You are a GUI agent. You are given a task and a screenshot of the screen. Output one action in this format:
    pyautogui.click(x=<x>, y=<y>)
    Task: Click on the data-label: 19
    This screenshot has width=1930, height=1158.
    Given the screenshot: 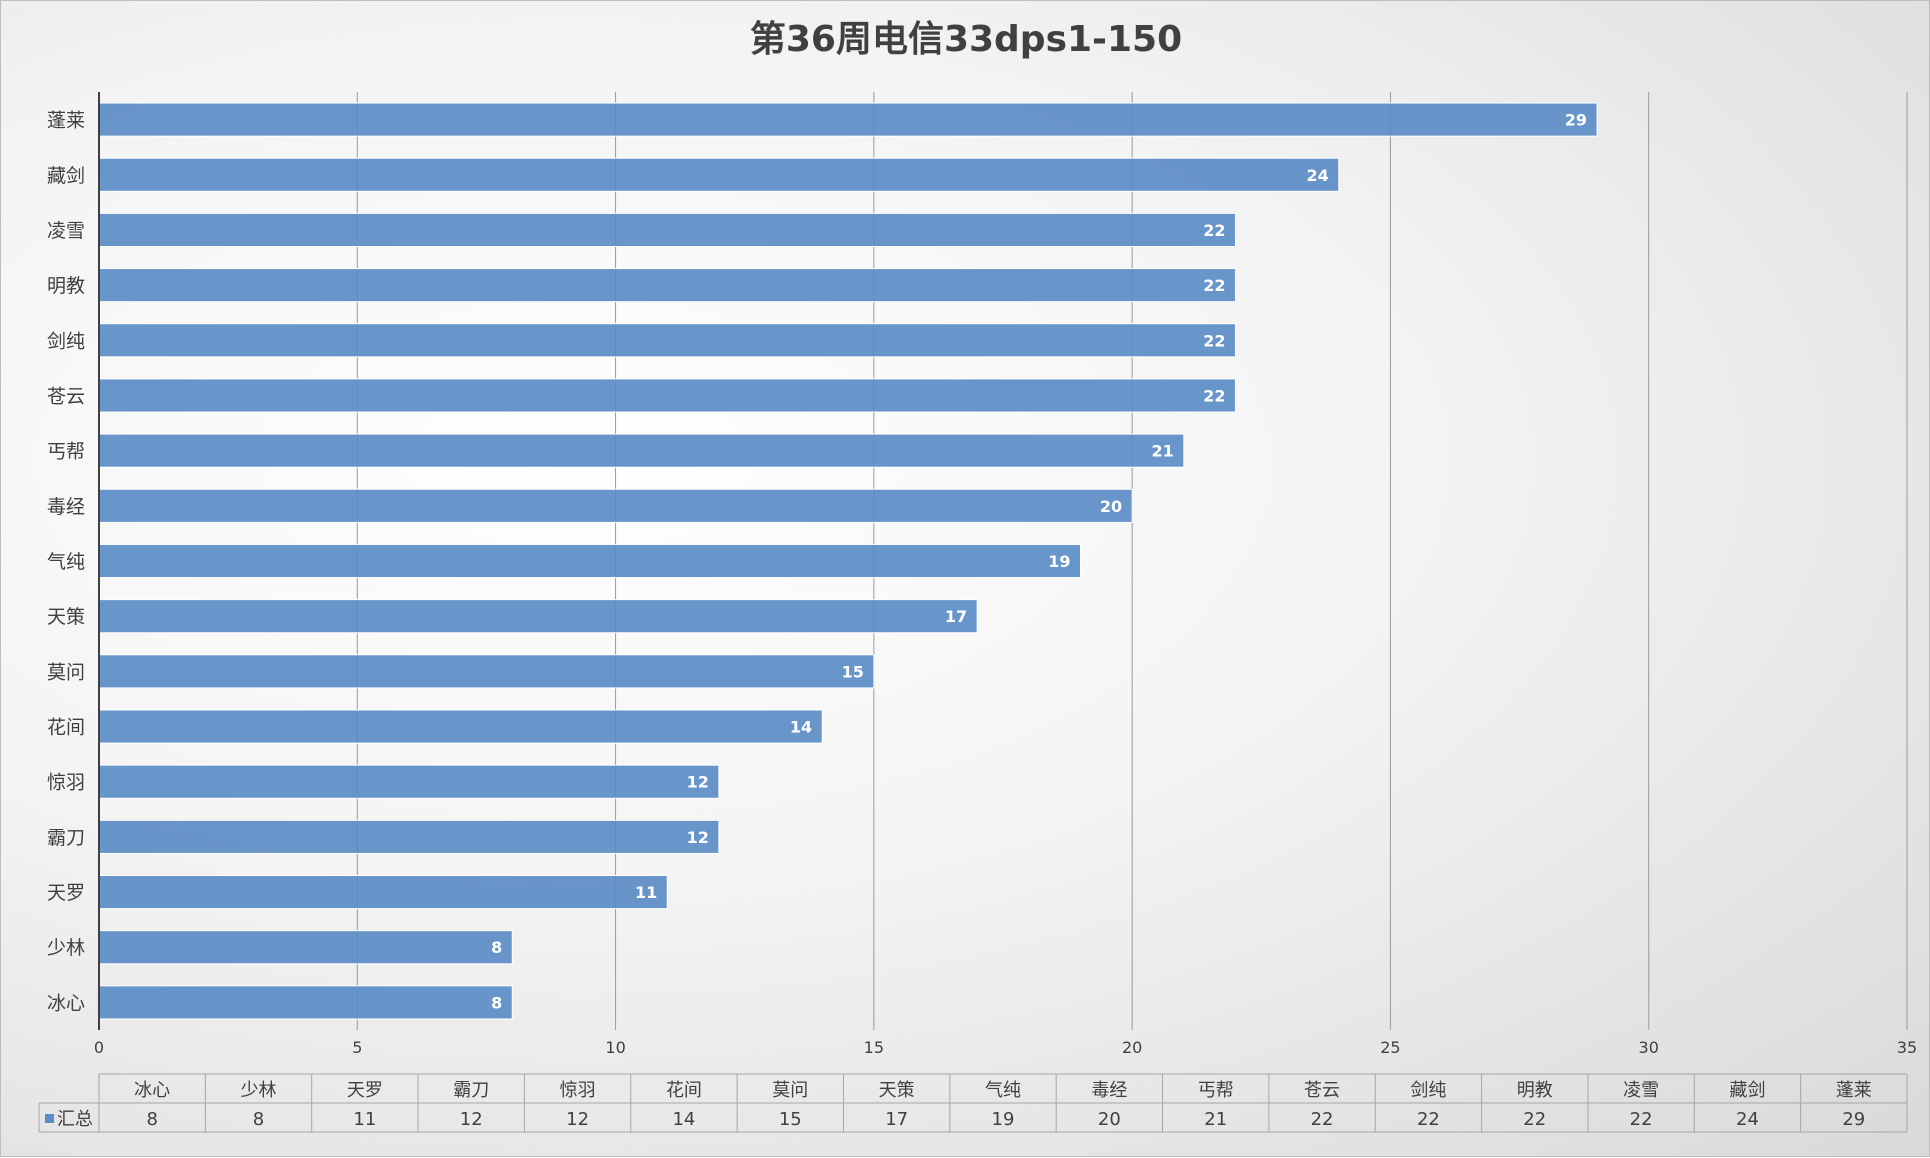 What is the action you would take?
    pyautogui.click(x=1059, y=561)
    